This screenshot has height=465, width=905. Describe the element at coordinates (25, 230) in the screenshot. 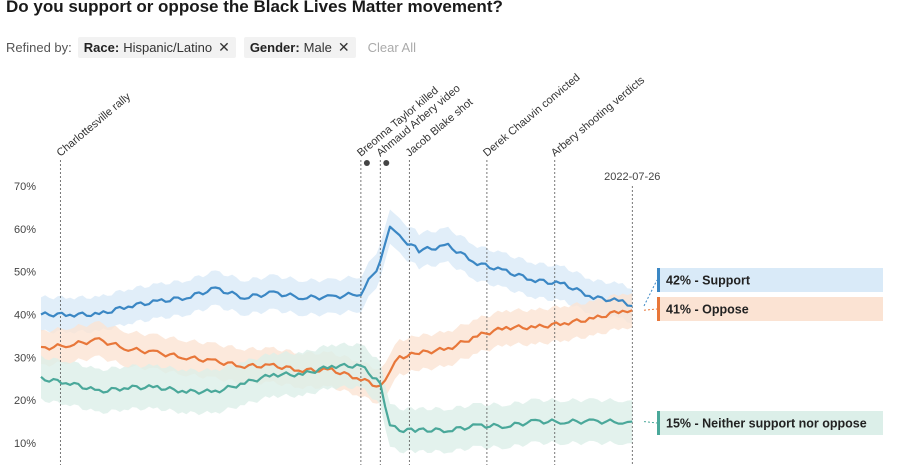

I see `y-tick-label: 60%` at that location.